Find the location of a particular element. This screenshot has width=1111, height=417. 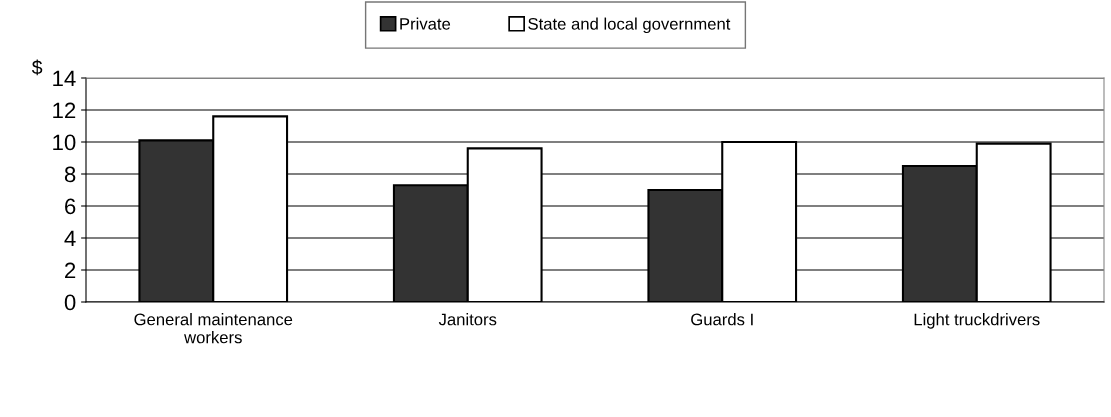

y-tick-label: 6 is located at coordinates (70, 206).